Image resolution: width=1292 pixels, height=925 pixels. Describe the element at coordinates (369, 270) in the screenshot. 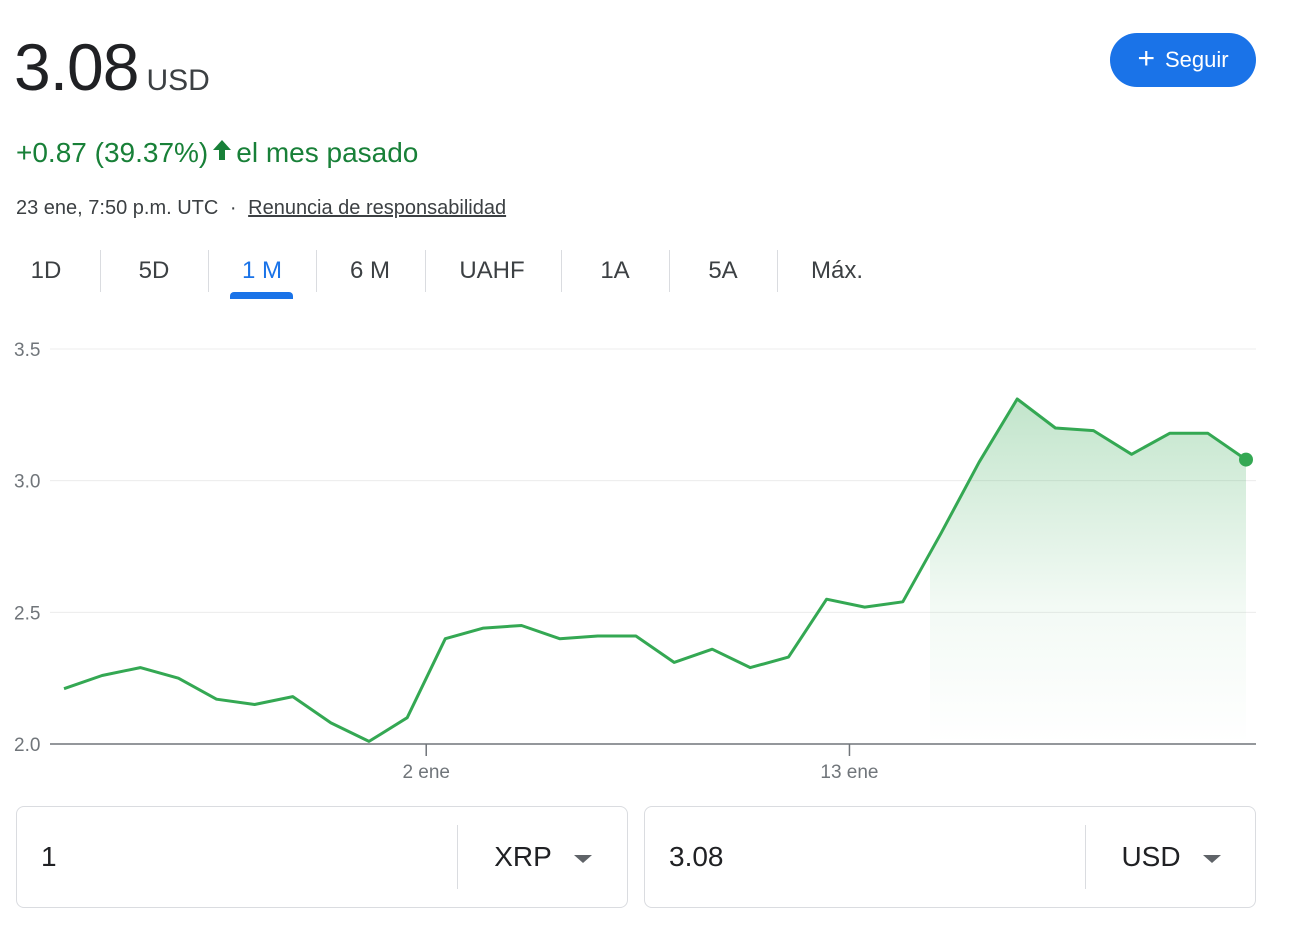

I see `tab-6m: 6 M` at that location.